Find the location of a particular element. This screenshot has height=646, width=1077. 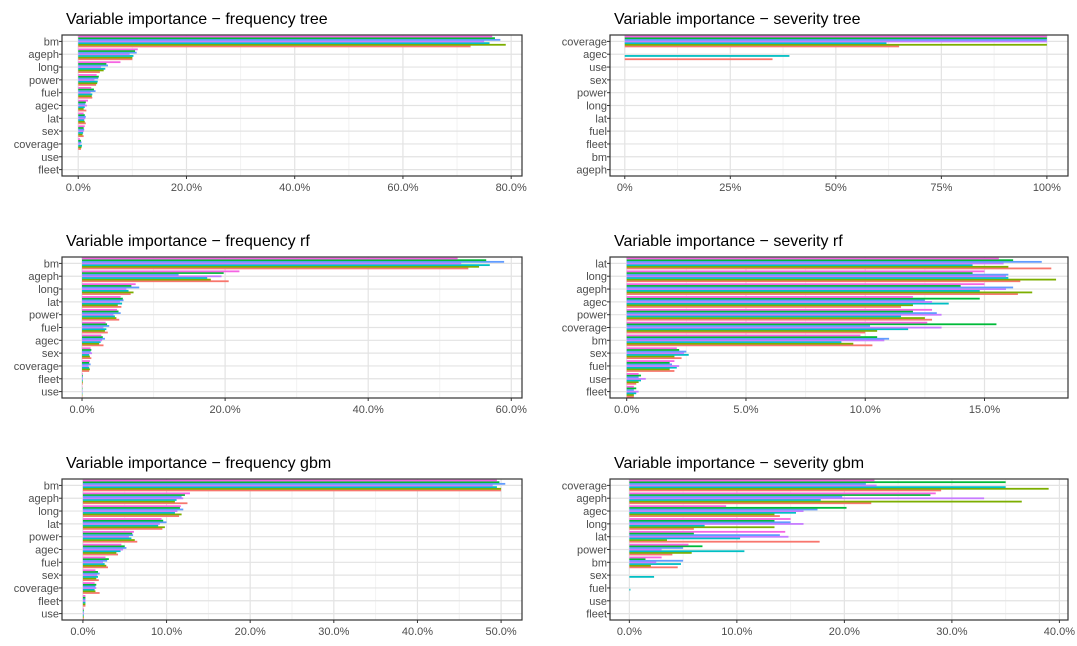

x-tick-label: 5.0% is located at coordinates (745, 410).